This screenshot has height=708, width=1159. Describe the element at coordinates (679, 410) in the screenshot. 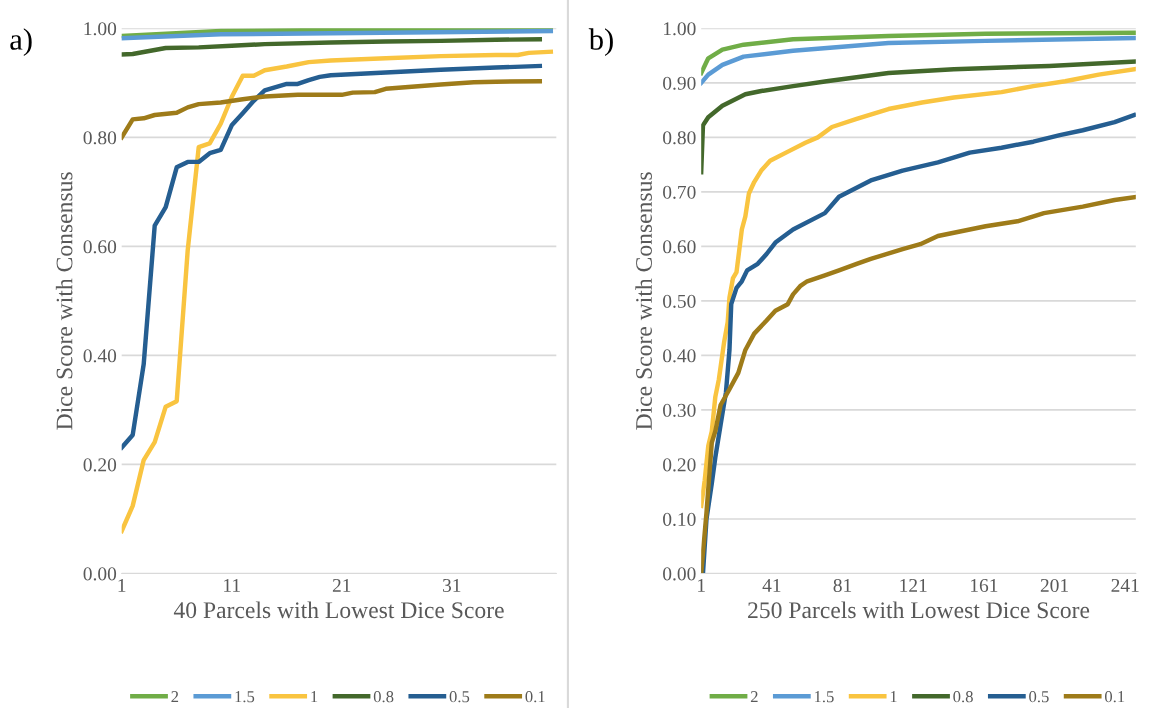

I see `y-tick-label: 0.30` at that location.